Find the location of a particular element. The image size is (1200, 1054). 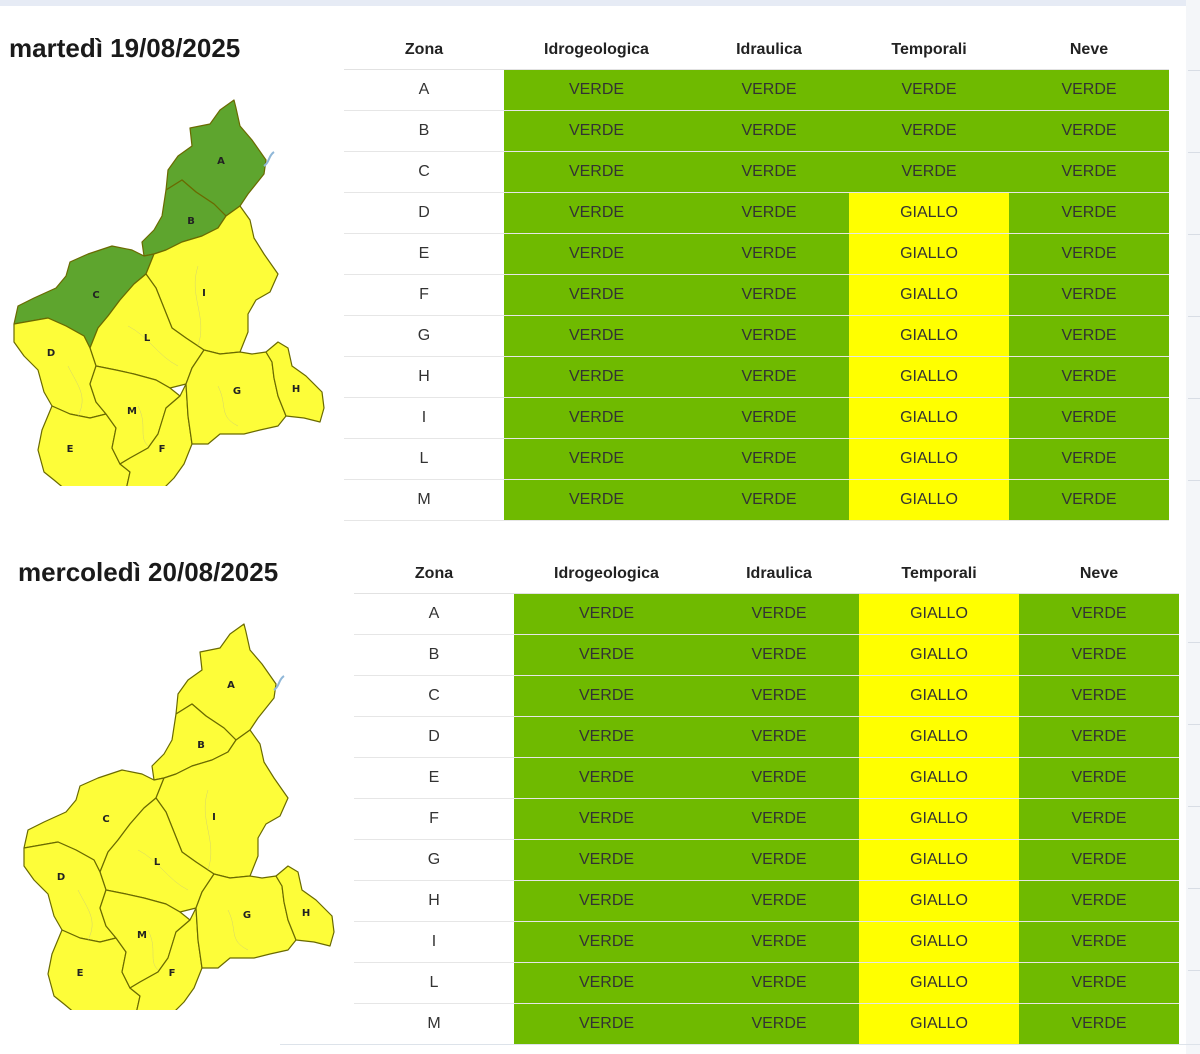

lake is located at coordinates (269, 159).